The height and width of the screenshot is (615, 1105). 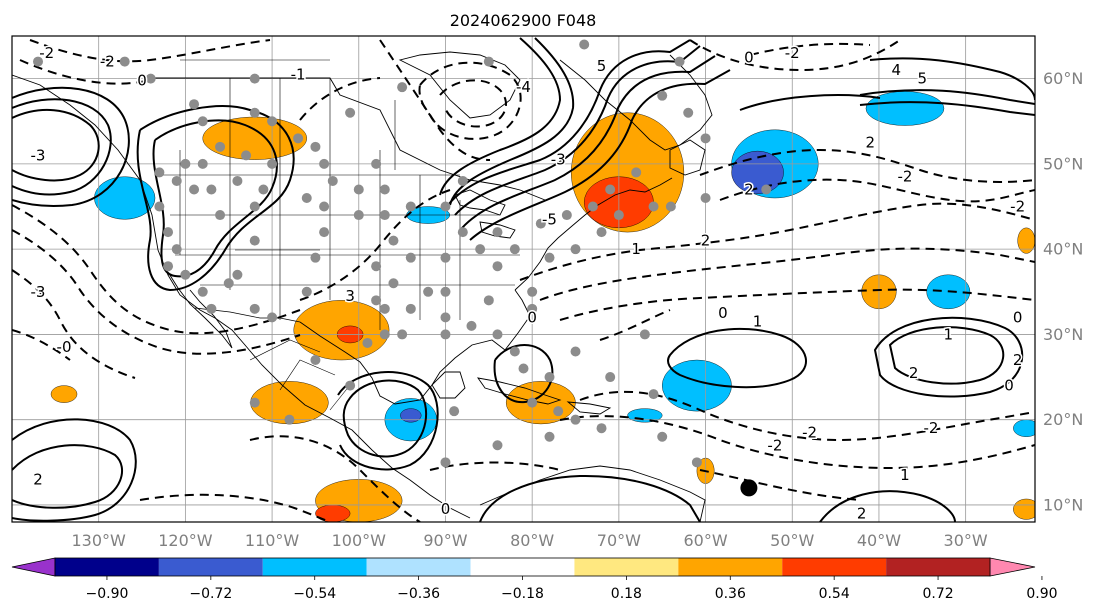 I want to click on hispaniola, so click(x=589, y=408).